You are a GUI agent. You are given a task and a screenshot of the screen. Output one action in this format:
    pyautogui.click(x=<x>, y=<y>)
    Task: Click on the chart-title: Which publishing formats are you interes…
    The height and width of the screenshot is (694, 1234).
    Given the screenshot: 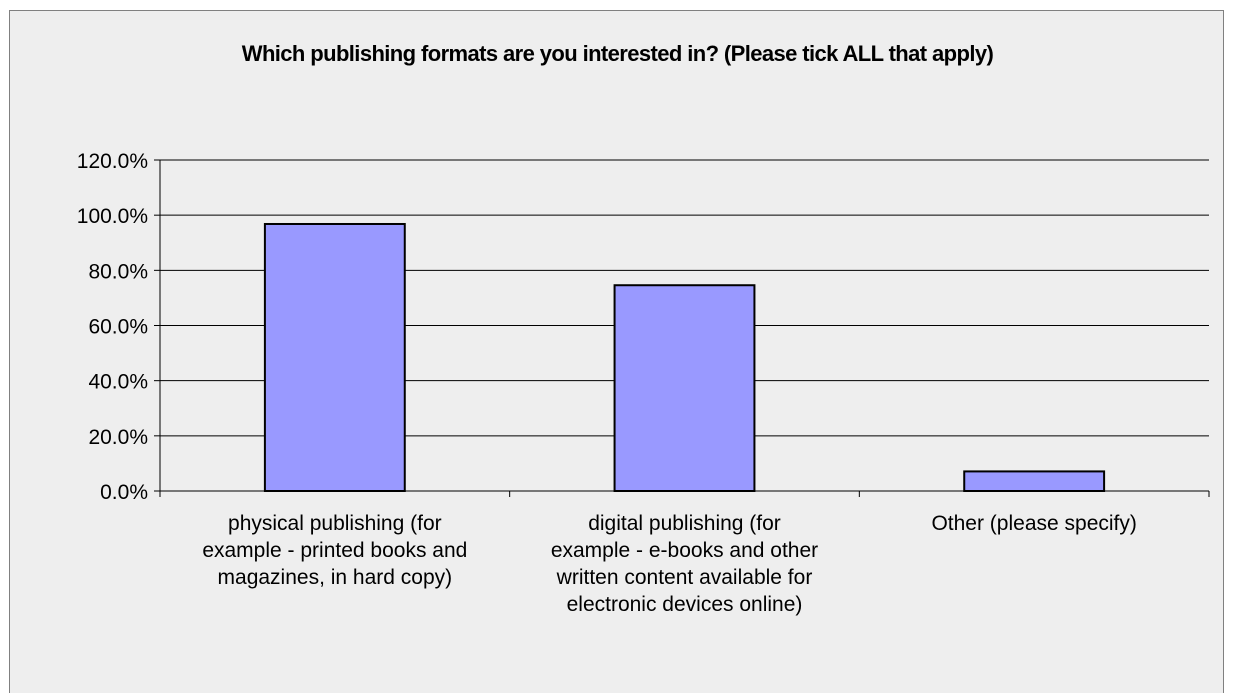 What is the action you would take?
    pyautogui.click(x=617, y=53)
    